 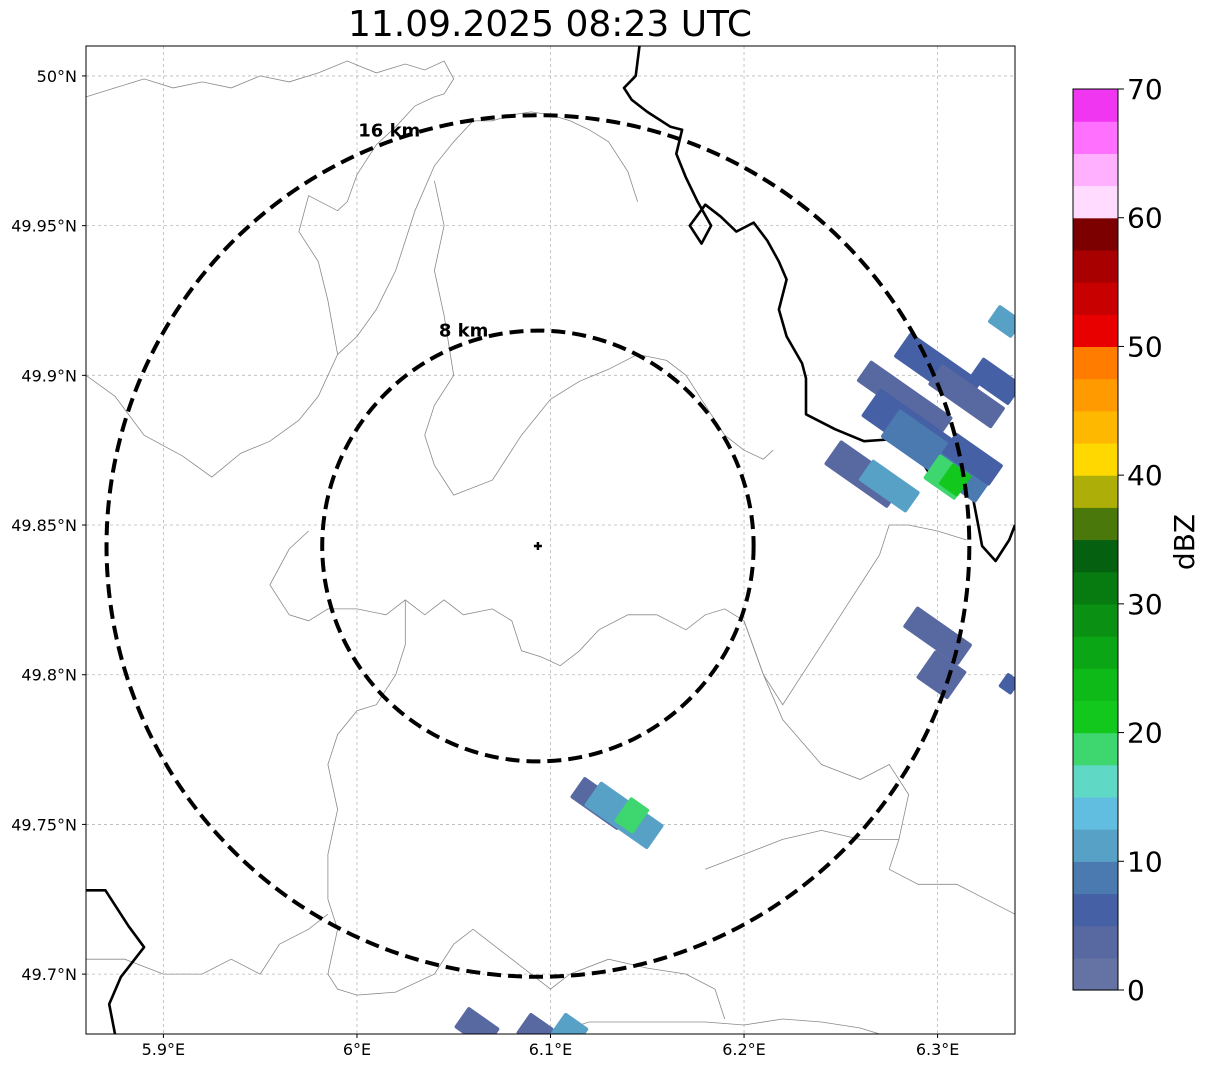 What do you see at coordinates (1145, 604) in the screenshot?
I see `colorbar-tick-label-3: 30` at bounding box center [1145, 604].